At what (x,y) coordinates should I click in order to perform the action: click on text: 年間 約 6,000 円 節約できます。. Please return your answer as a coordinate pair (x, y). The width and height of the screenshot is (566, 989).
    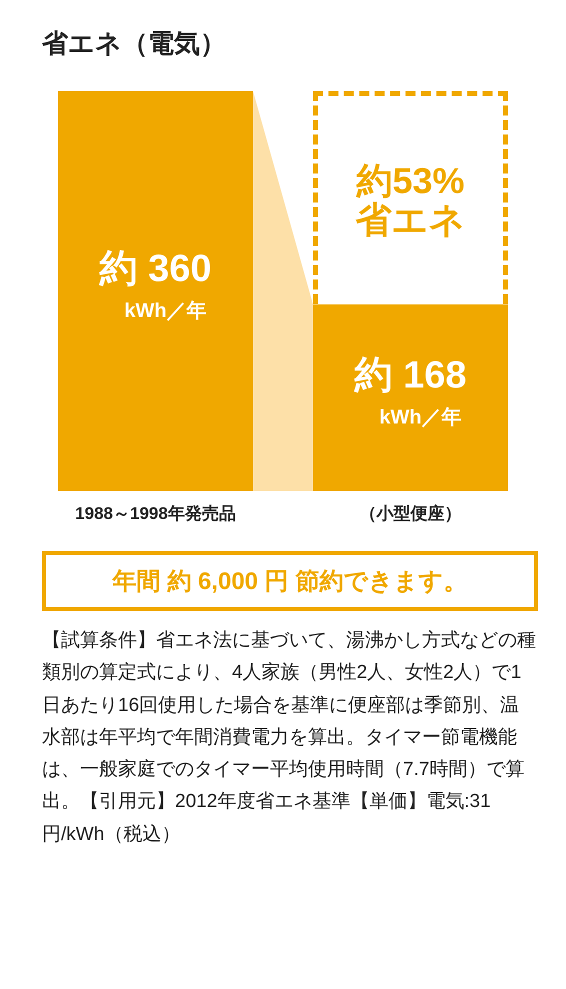
    Looking at the image, I should click on (290, 581).